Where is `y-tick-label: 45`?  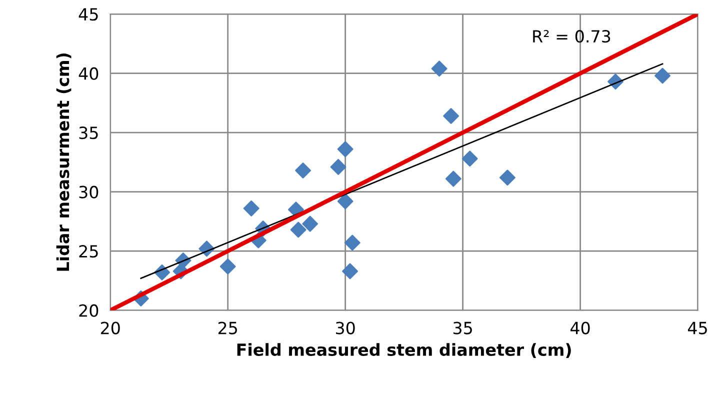 y-tick-label: 45 is located at coordinates (88, 14).